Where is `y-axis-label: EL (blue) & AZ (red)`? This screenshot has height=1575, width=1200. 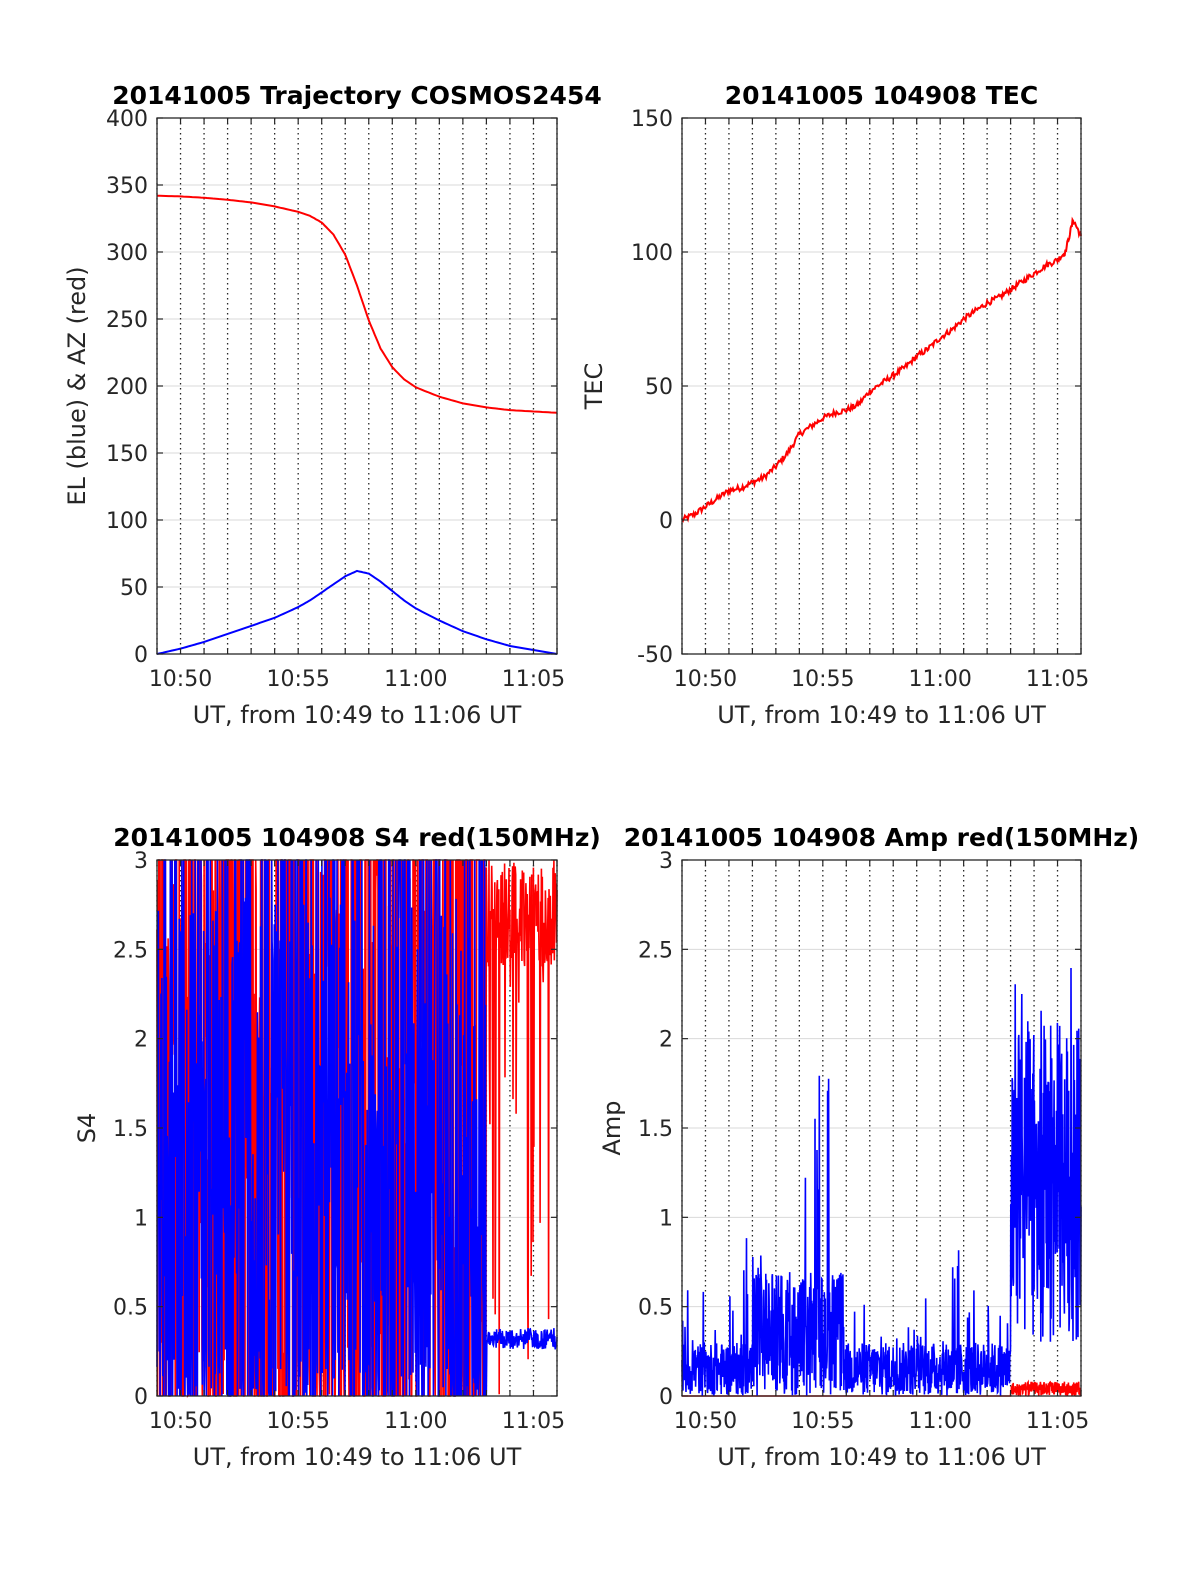 y-axis-label: EL (blue) & AZ (red) is located at coordinates (77, 385).